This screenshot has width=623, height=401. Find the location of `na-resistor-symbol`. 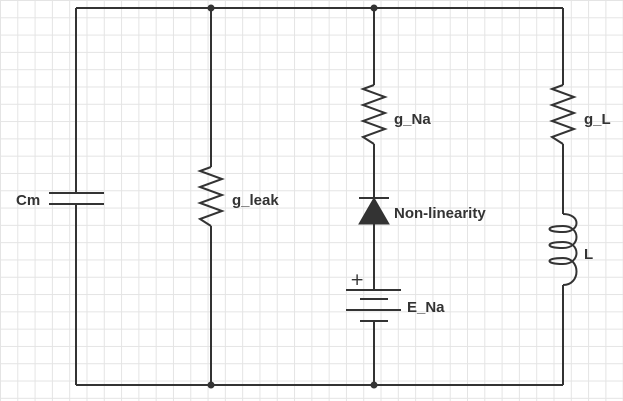

na-resistor-symbol is located at coordinates (374, 114).